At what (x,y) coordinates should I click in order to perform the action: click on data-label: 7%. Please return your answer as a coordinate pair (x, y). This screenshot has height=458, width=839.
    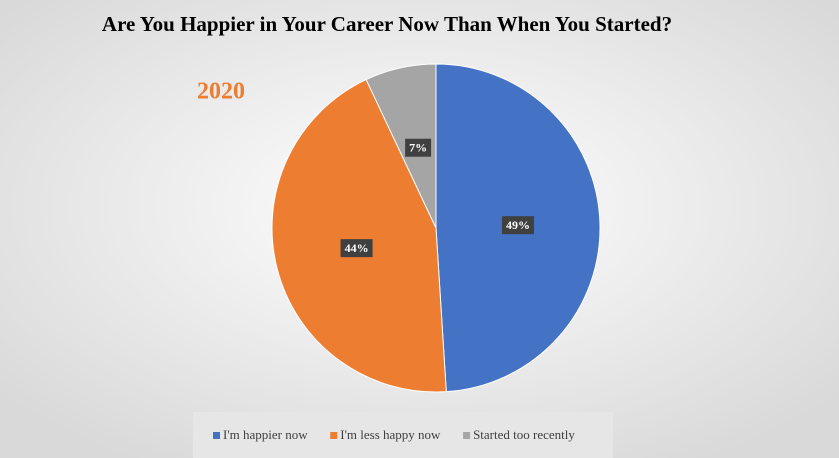
    Looking at the image, I should click on (418, 148).